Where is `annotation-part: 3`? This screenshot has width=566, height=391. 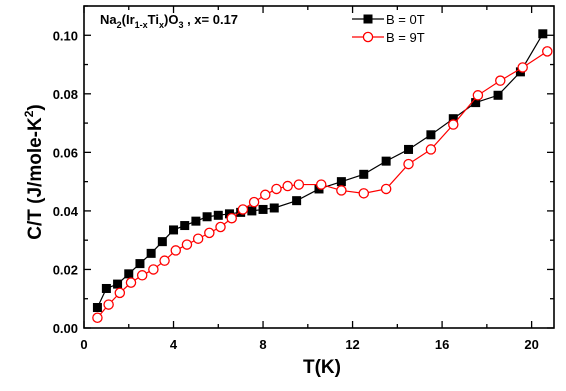 annotation-part: 3 is located at coordinates (180, 25).